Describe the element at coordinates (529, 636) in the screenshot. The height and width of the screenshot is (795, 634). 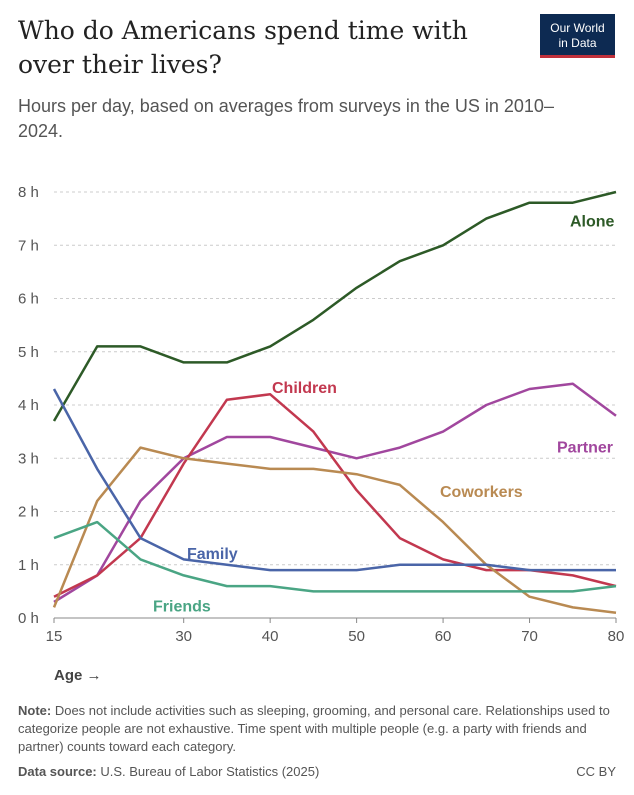
I see `x-tick-label: 70` at that location.